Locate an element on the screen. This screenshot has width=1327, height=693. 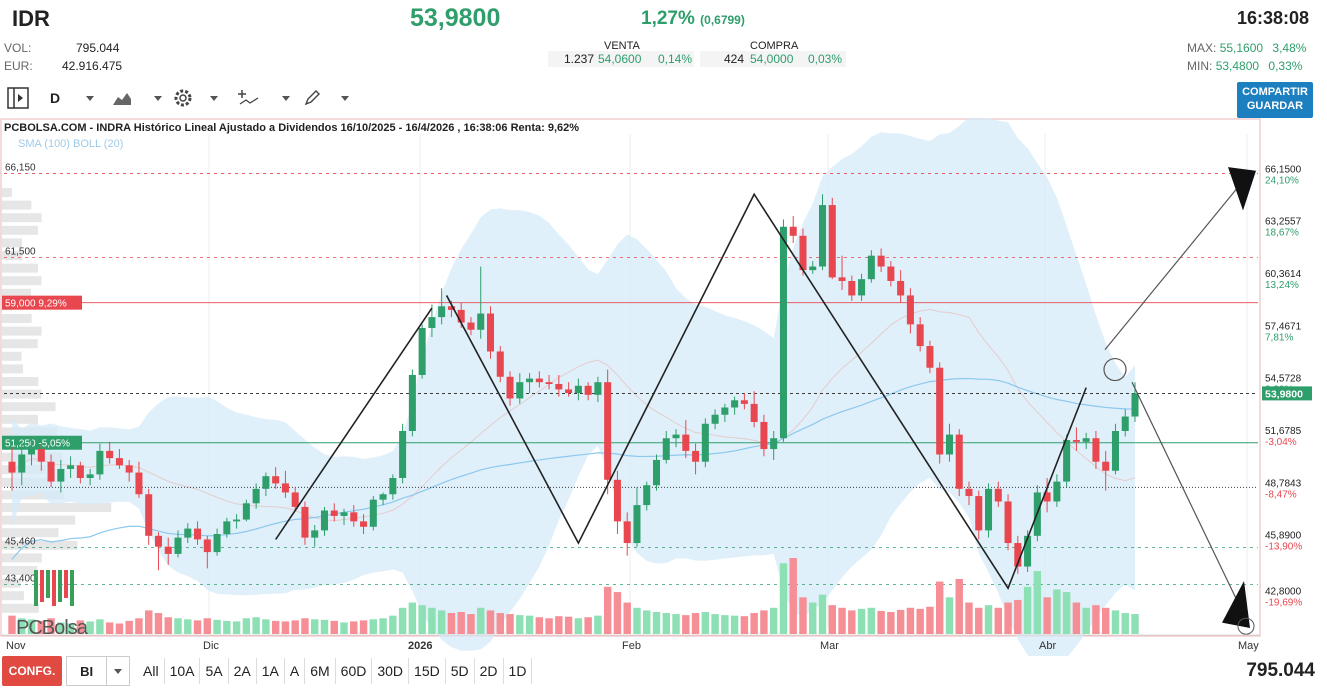
range-button-all: All is located at coordinates (151, 671).